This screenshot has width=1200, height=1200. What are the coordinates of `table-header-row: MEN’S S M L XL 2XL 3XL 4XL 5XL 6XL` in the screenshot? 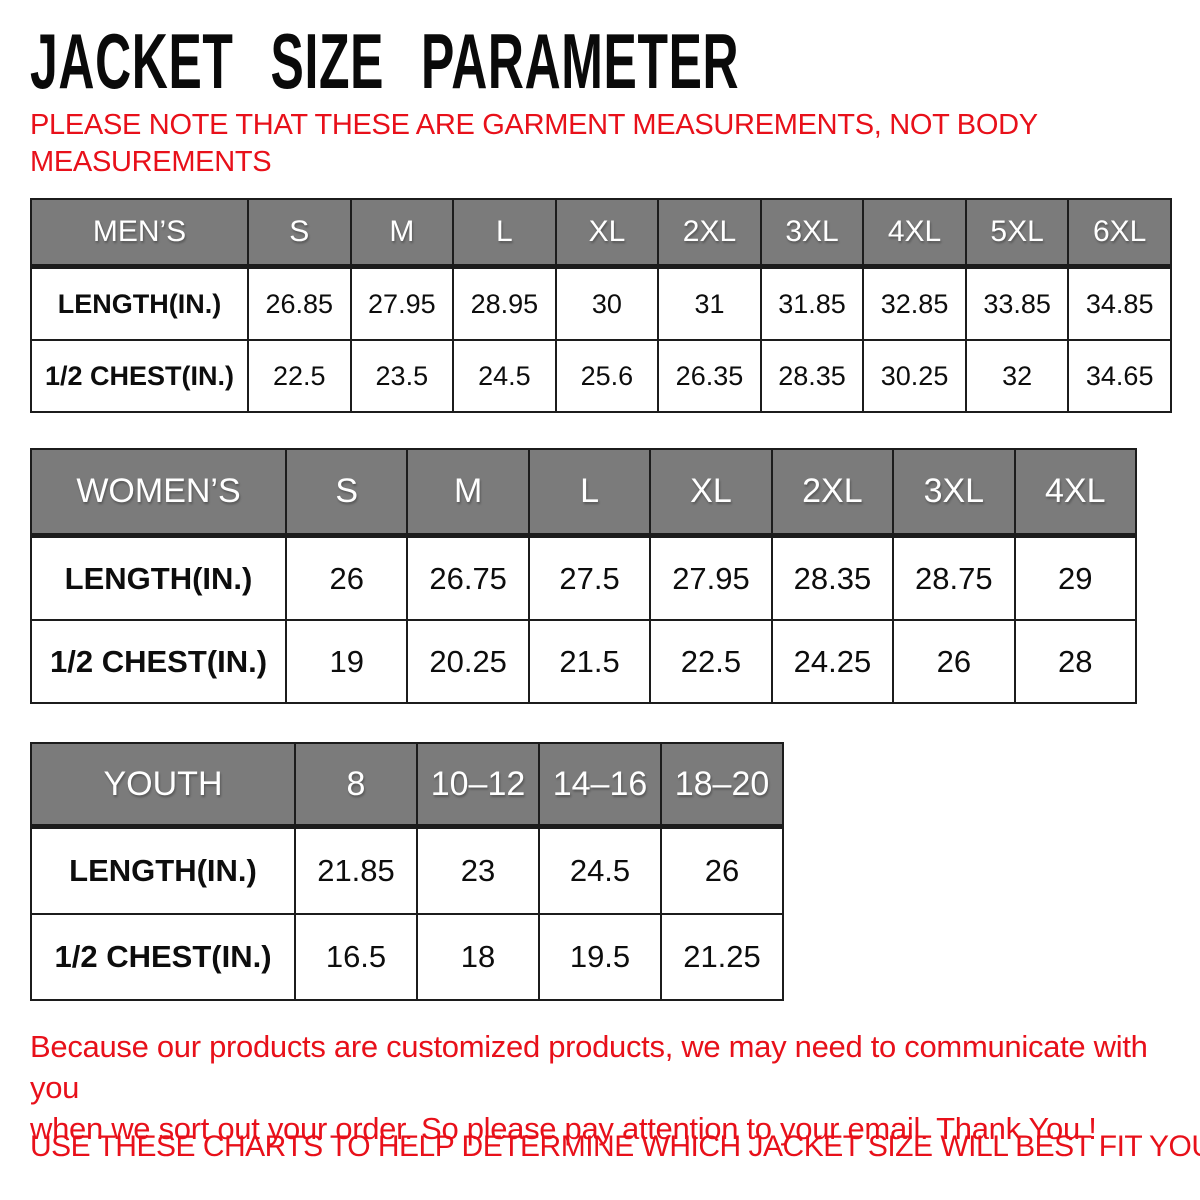 It's located at (601, 233).